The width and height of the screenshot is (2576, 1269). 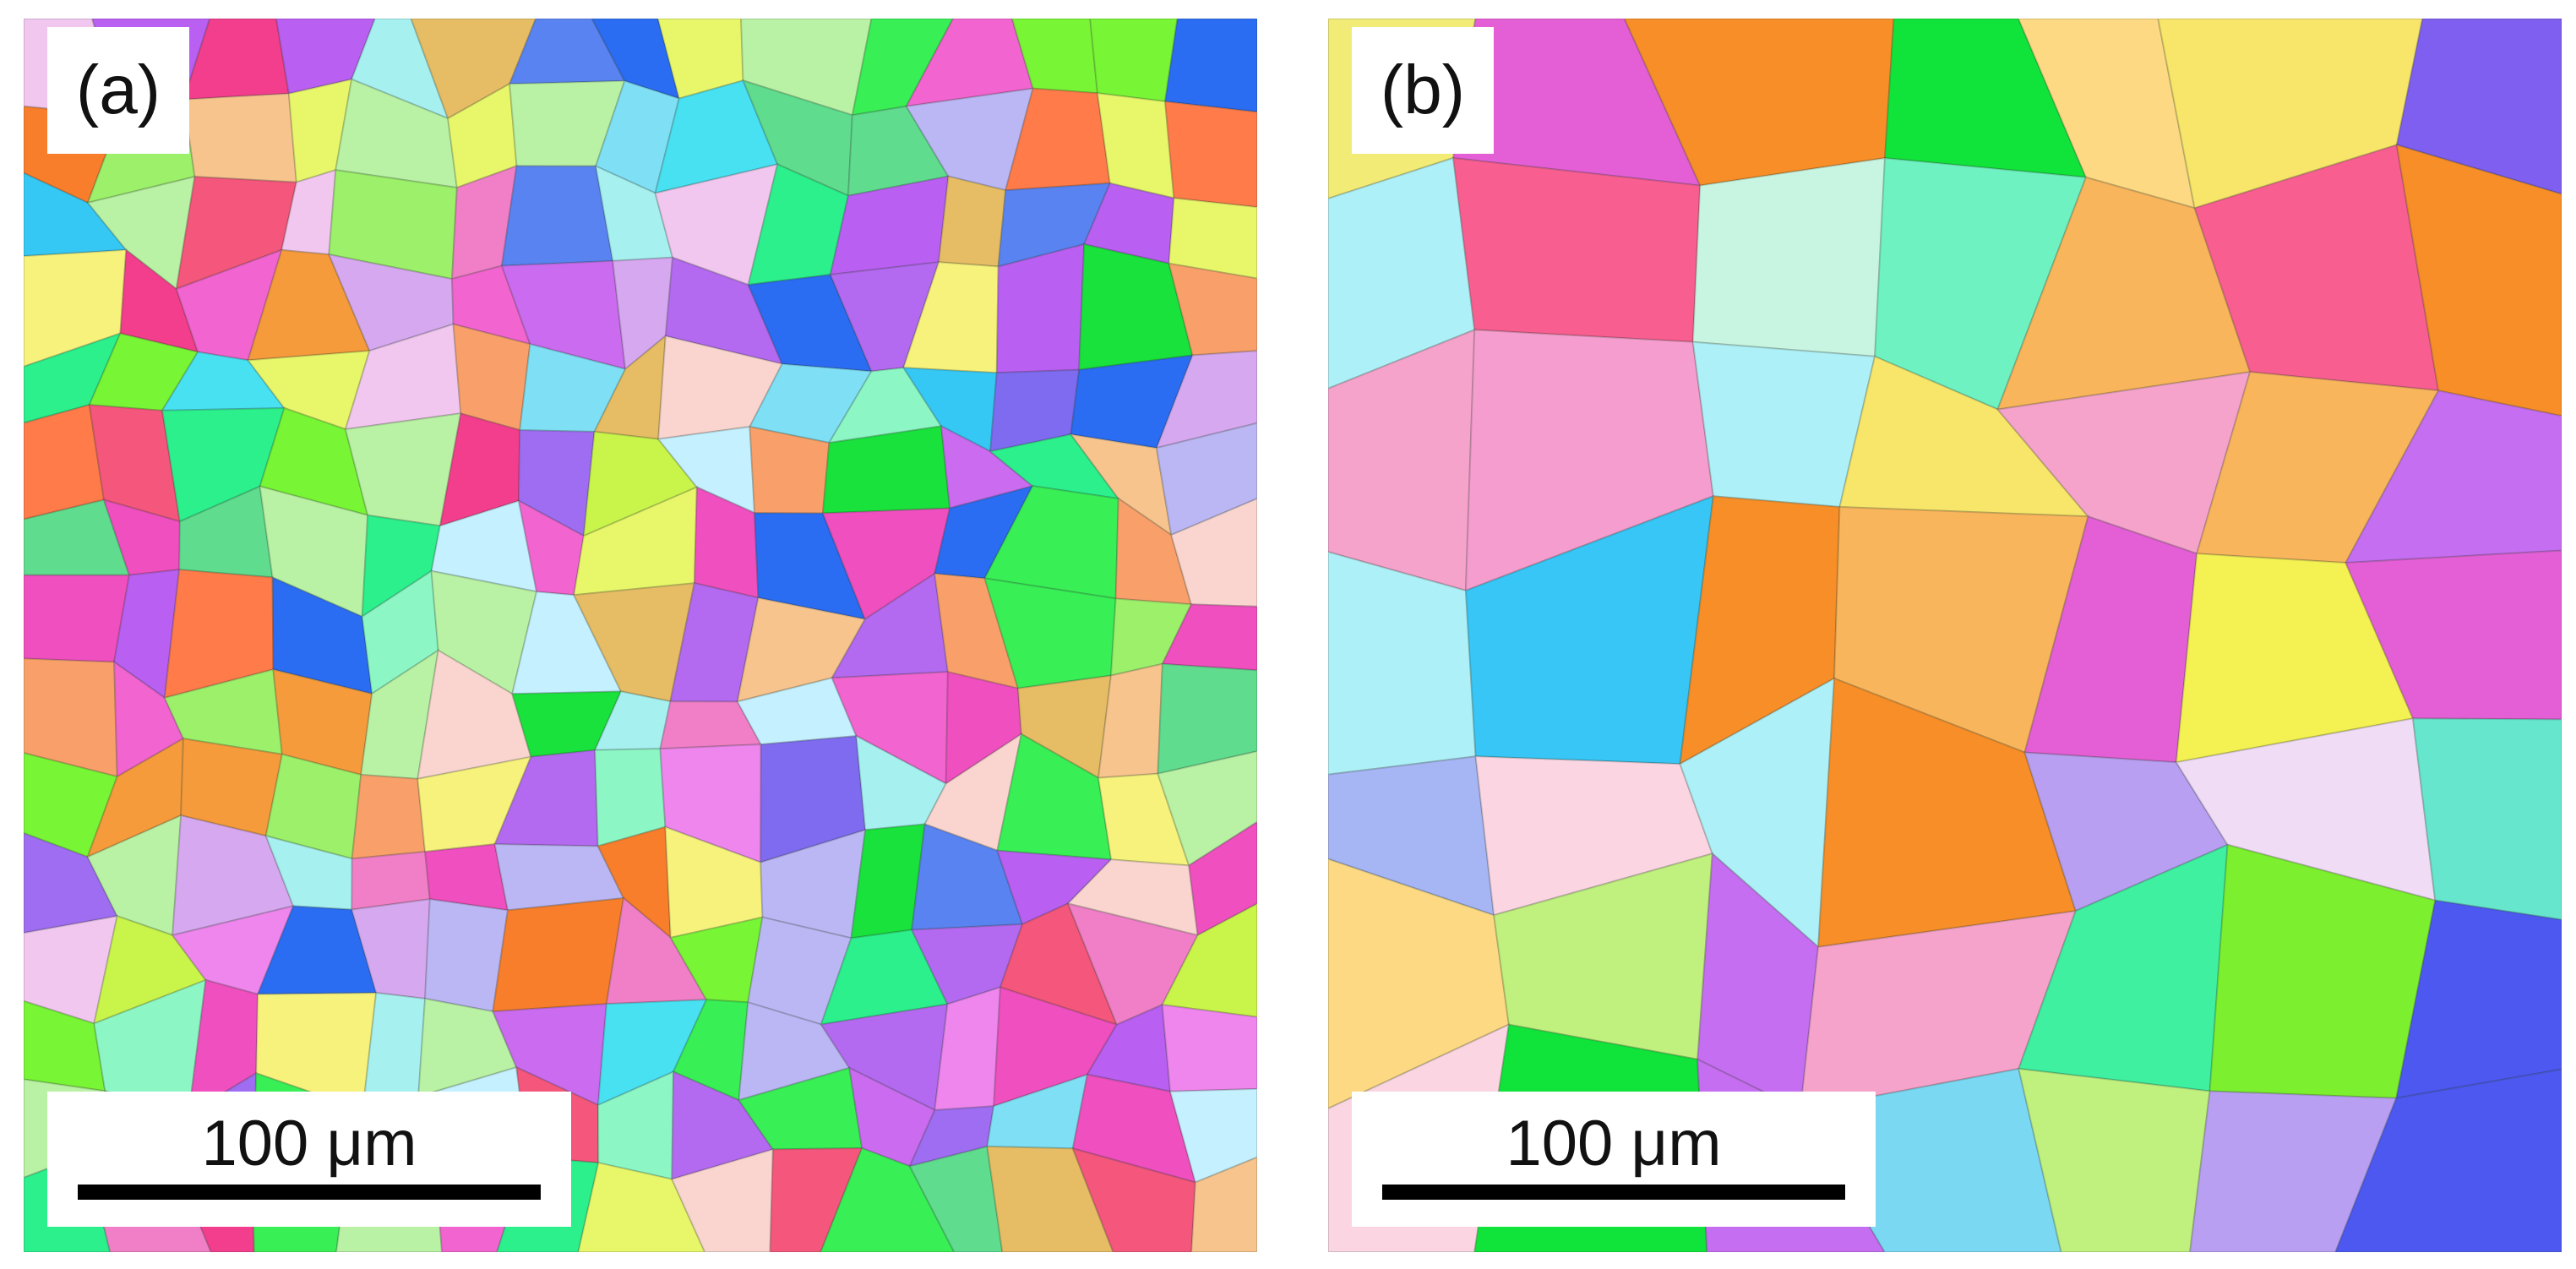 What do you see at coordinates (118, 90) in the screenshot?
I see `panel-label-a: (a)` at bounding box center [118, 90].